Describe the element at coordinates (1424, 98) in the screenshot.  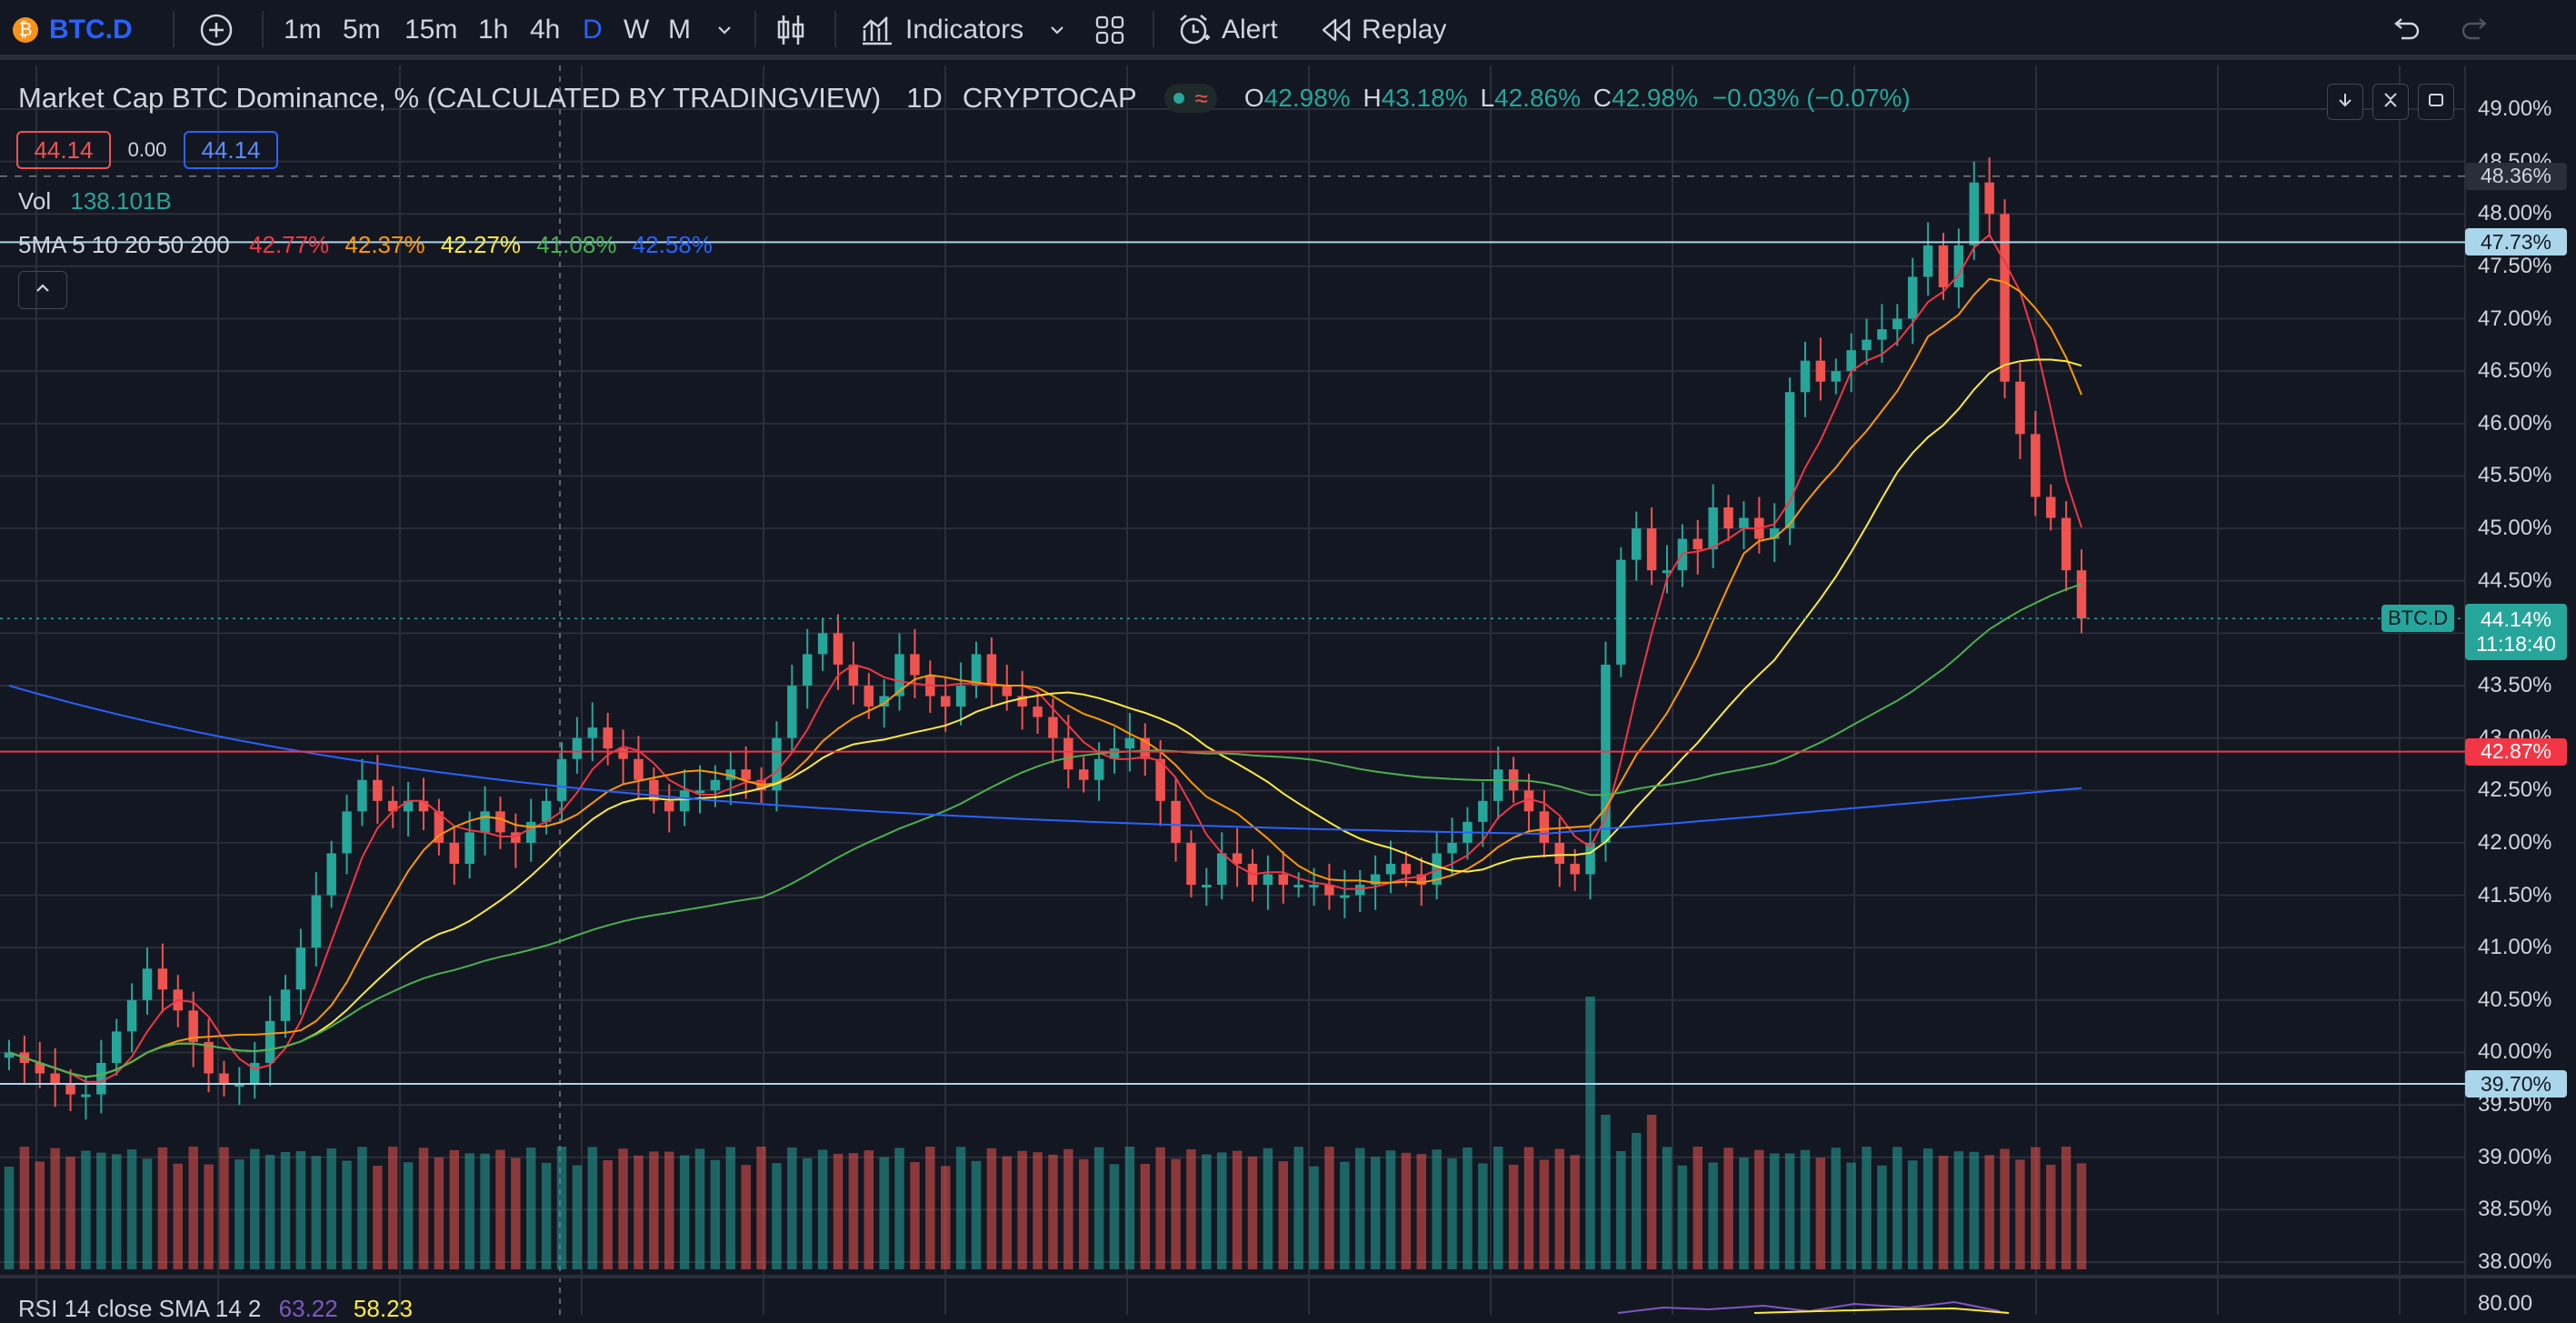
I see `high-value: 43.18%` at that location.